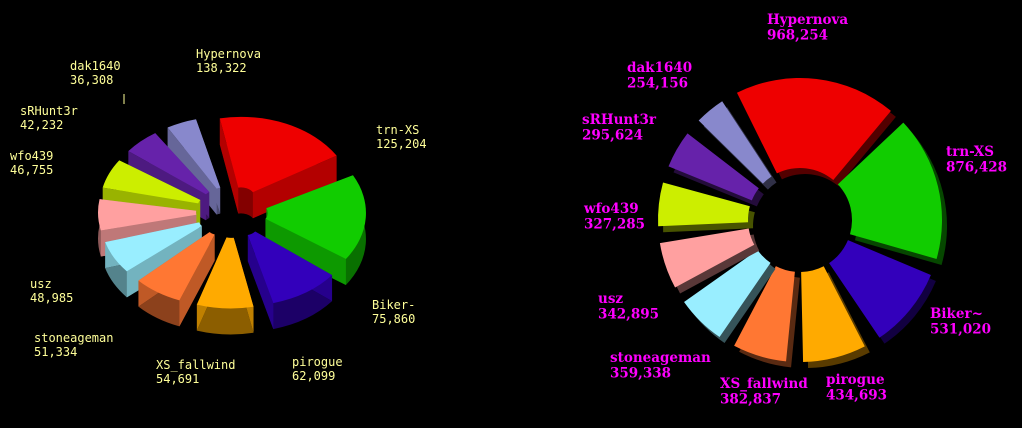 The image size is (1022, 428). I want to click on slice-label: Hypernova 968,254, so click(807, 28).